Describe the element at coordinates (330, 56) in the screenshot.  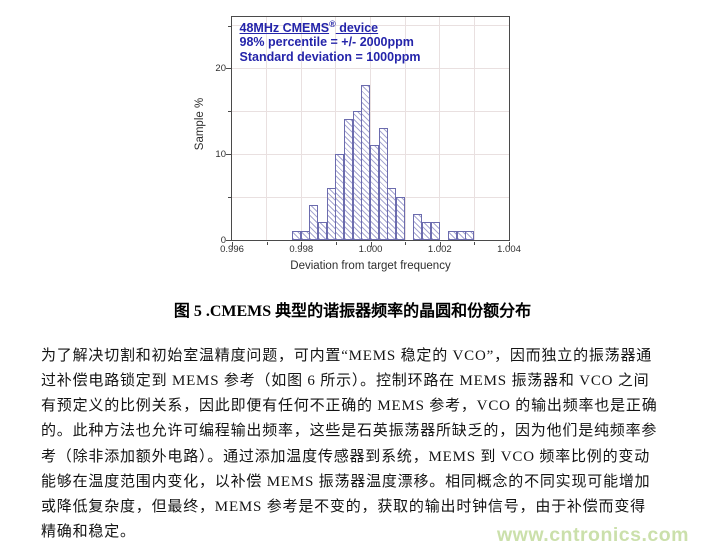
I see `annotation-line-3: Standard deviation = 1000ppm` at that location.